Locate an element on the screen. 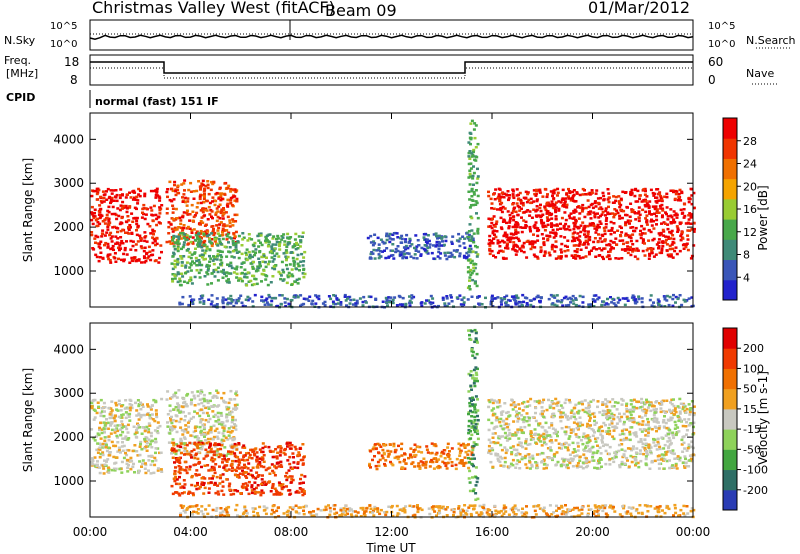 This screenshot has height=554, width=800. power-echo-ground-scatter-near is located at coordinates (436, 301).